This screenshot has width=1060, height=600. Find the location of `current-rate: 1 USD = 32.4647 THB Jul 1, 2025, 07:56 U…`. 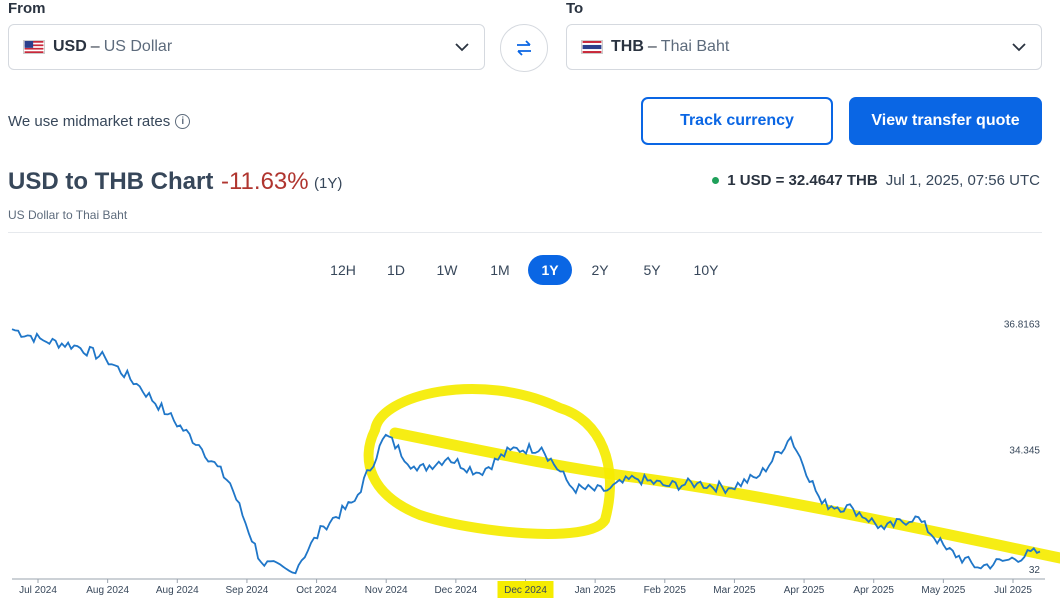

current-rate: 1 USD = 32.4647 THB Jul 1, 2025, 07:56 U… is located at coordinates (876, 180).